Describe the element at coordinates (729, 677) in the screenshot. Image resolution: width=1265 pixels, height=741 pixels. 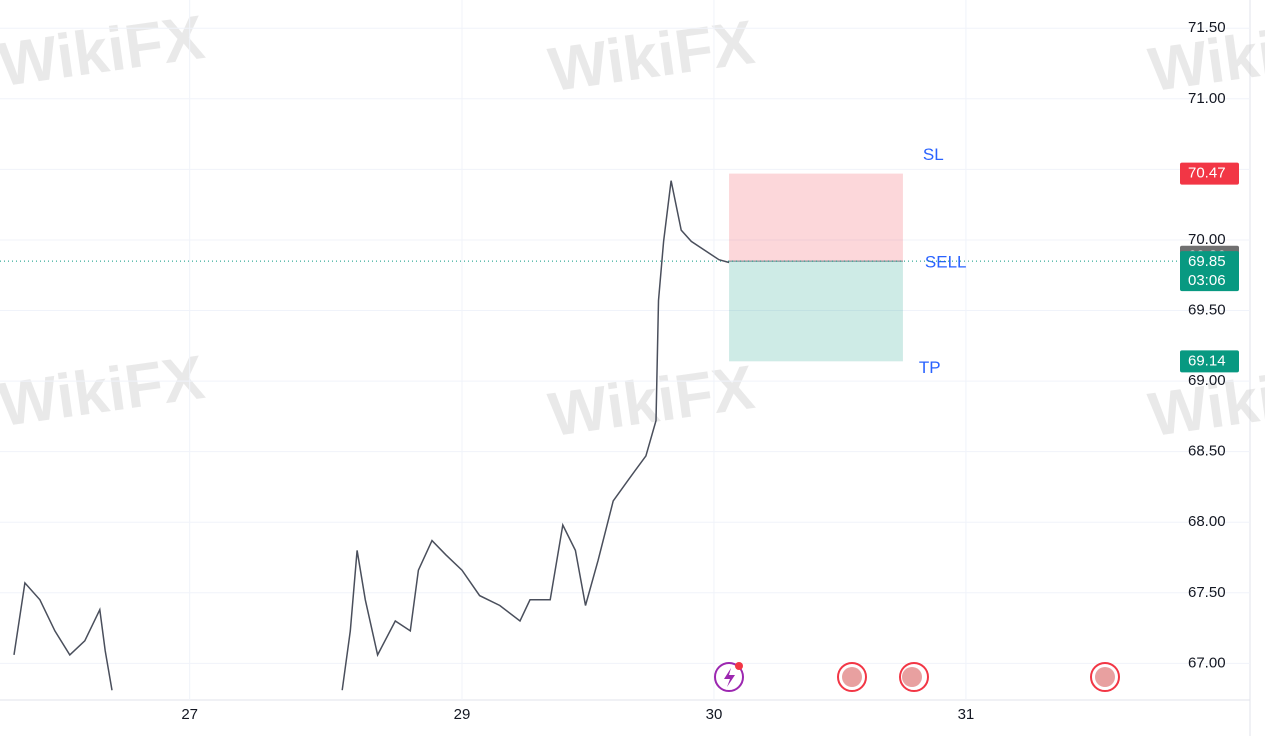
I see `event-icon-glyph` at that location.